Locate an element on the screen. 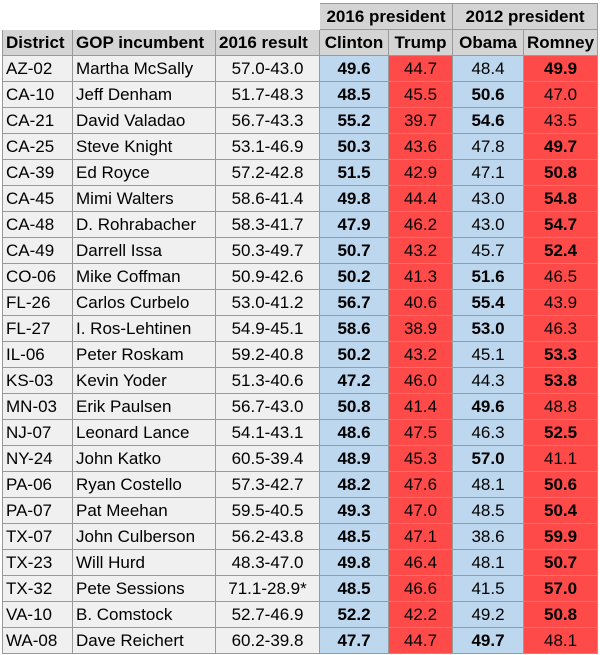  cell-obama: 45.7 is located at coordinates (488, 250).